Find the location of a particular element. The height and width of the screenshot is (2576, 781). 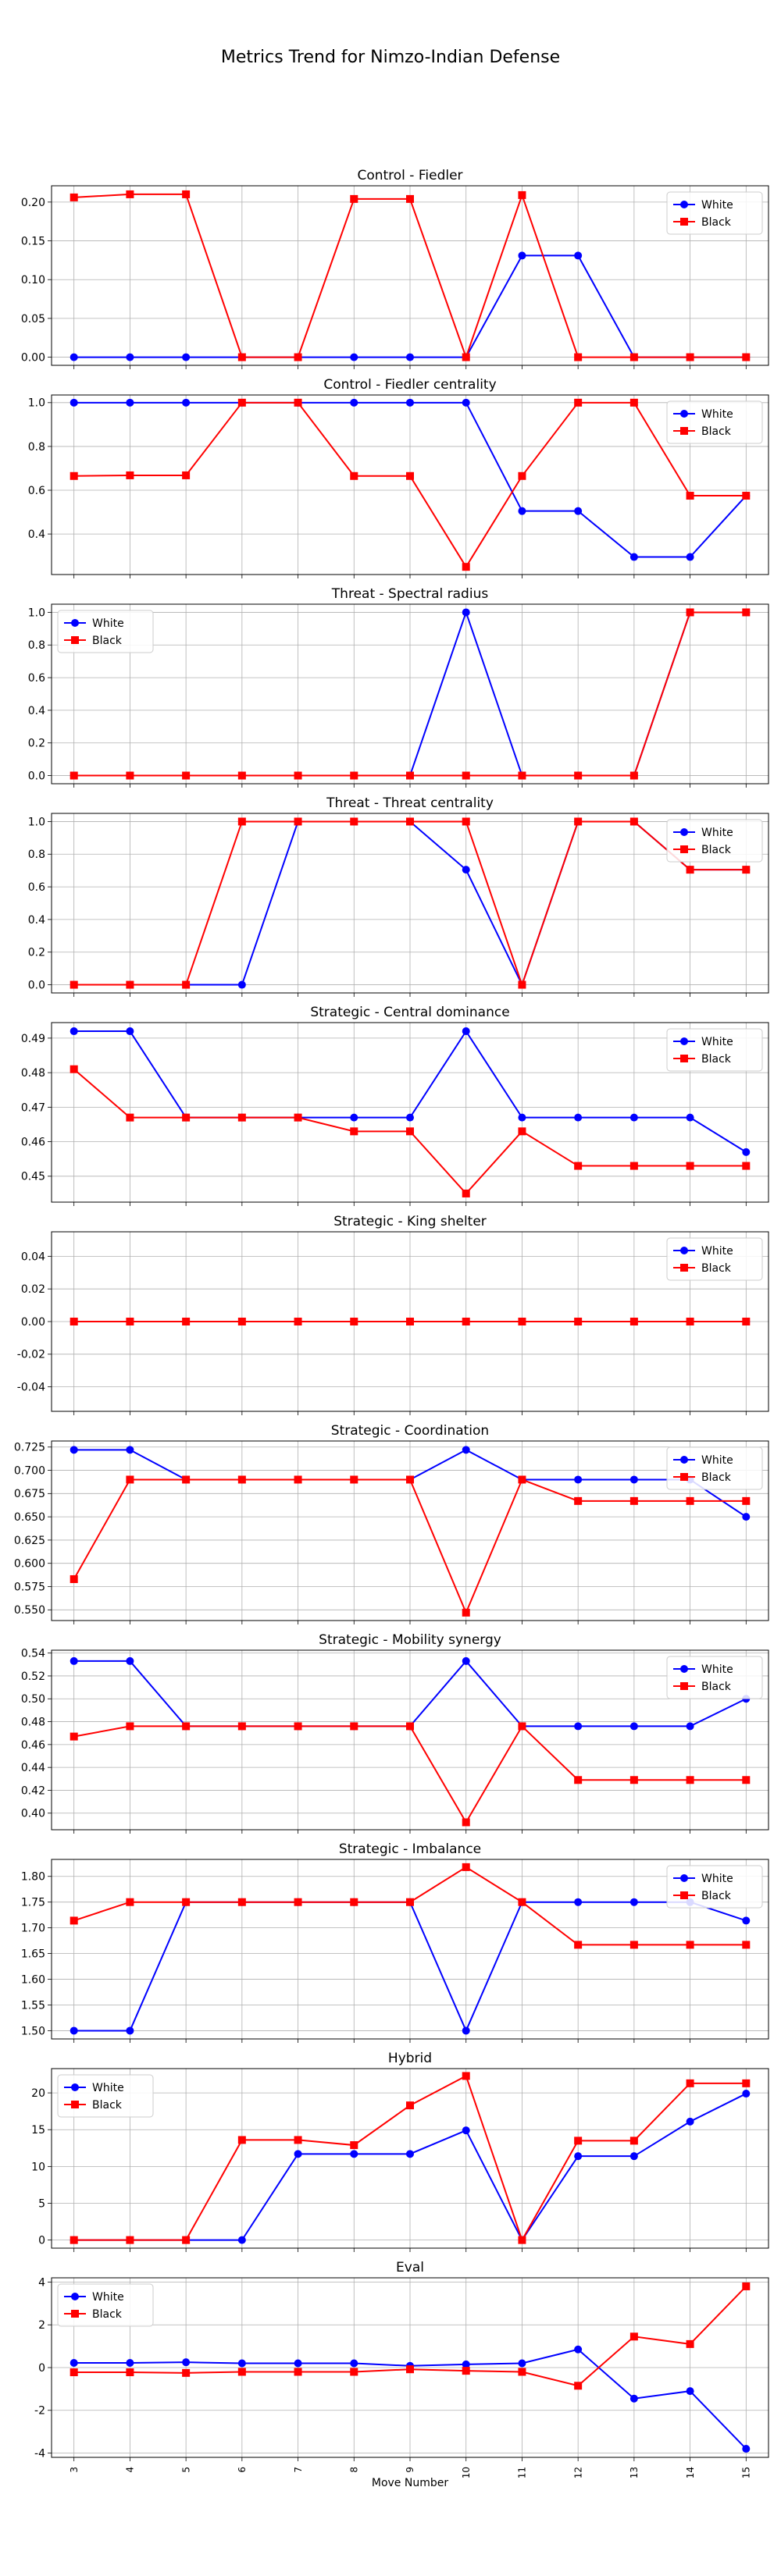

y-tick-label: 0.54 is located at coordinates (33, 1654).